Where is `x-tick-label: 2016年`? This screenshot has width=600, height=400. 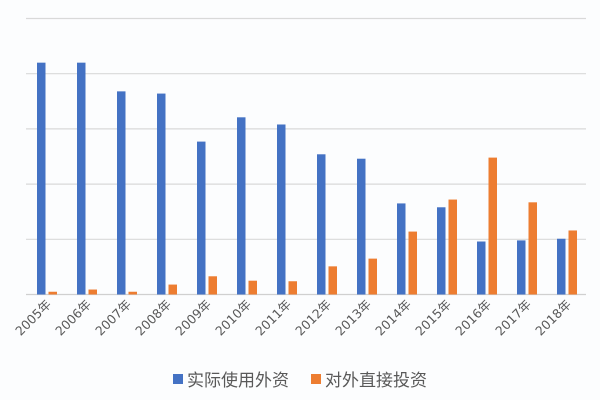 x-tick-label: 2016年 is located at coordinates (473, 318).